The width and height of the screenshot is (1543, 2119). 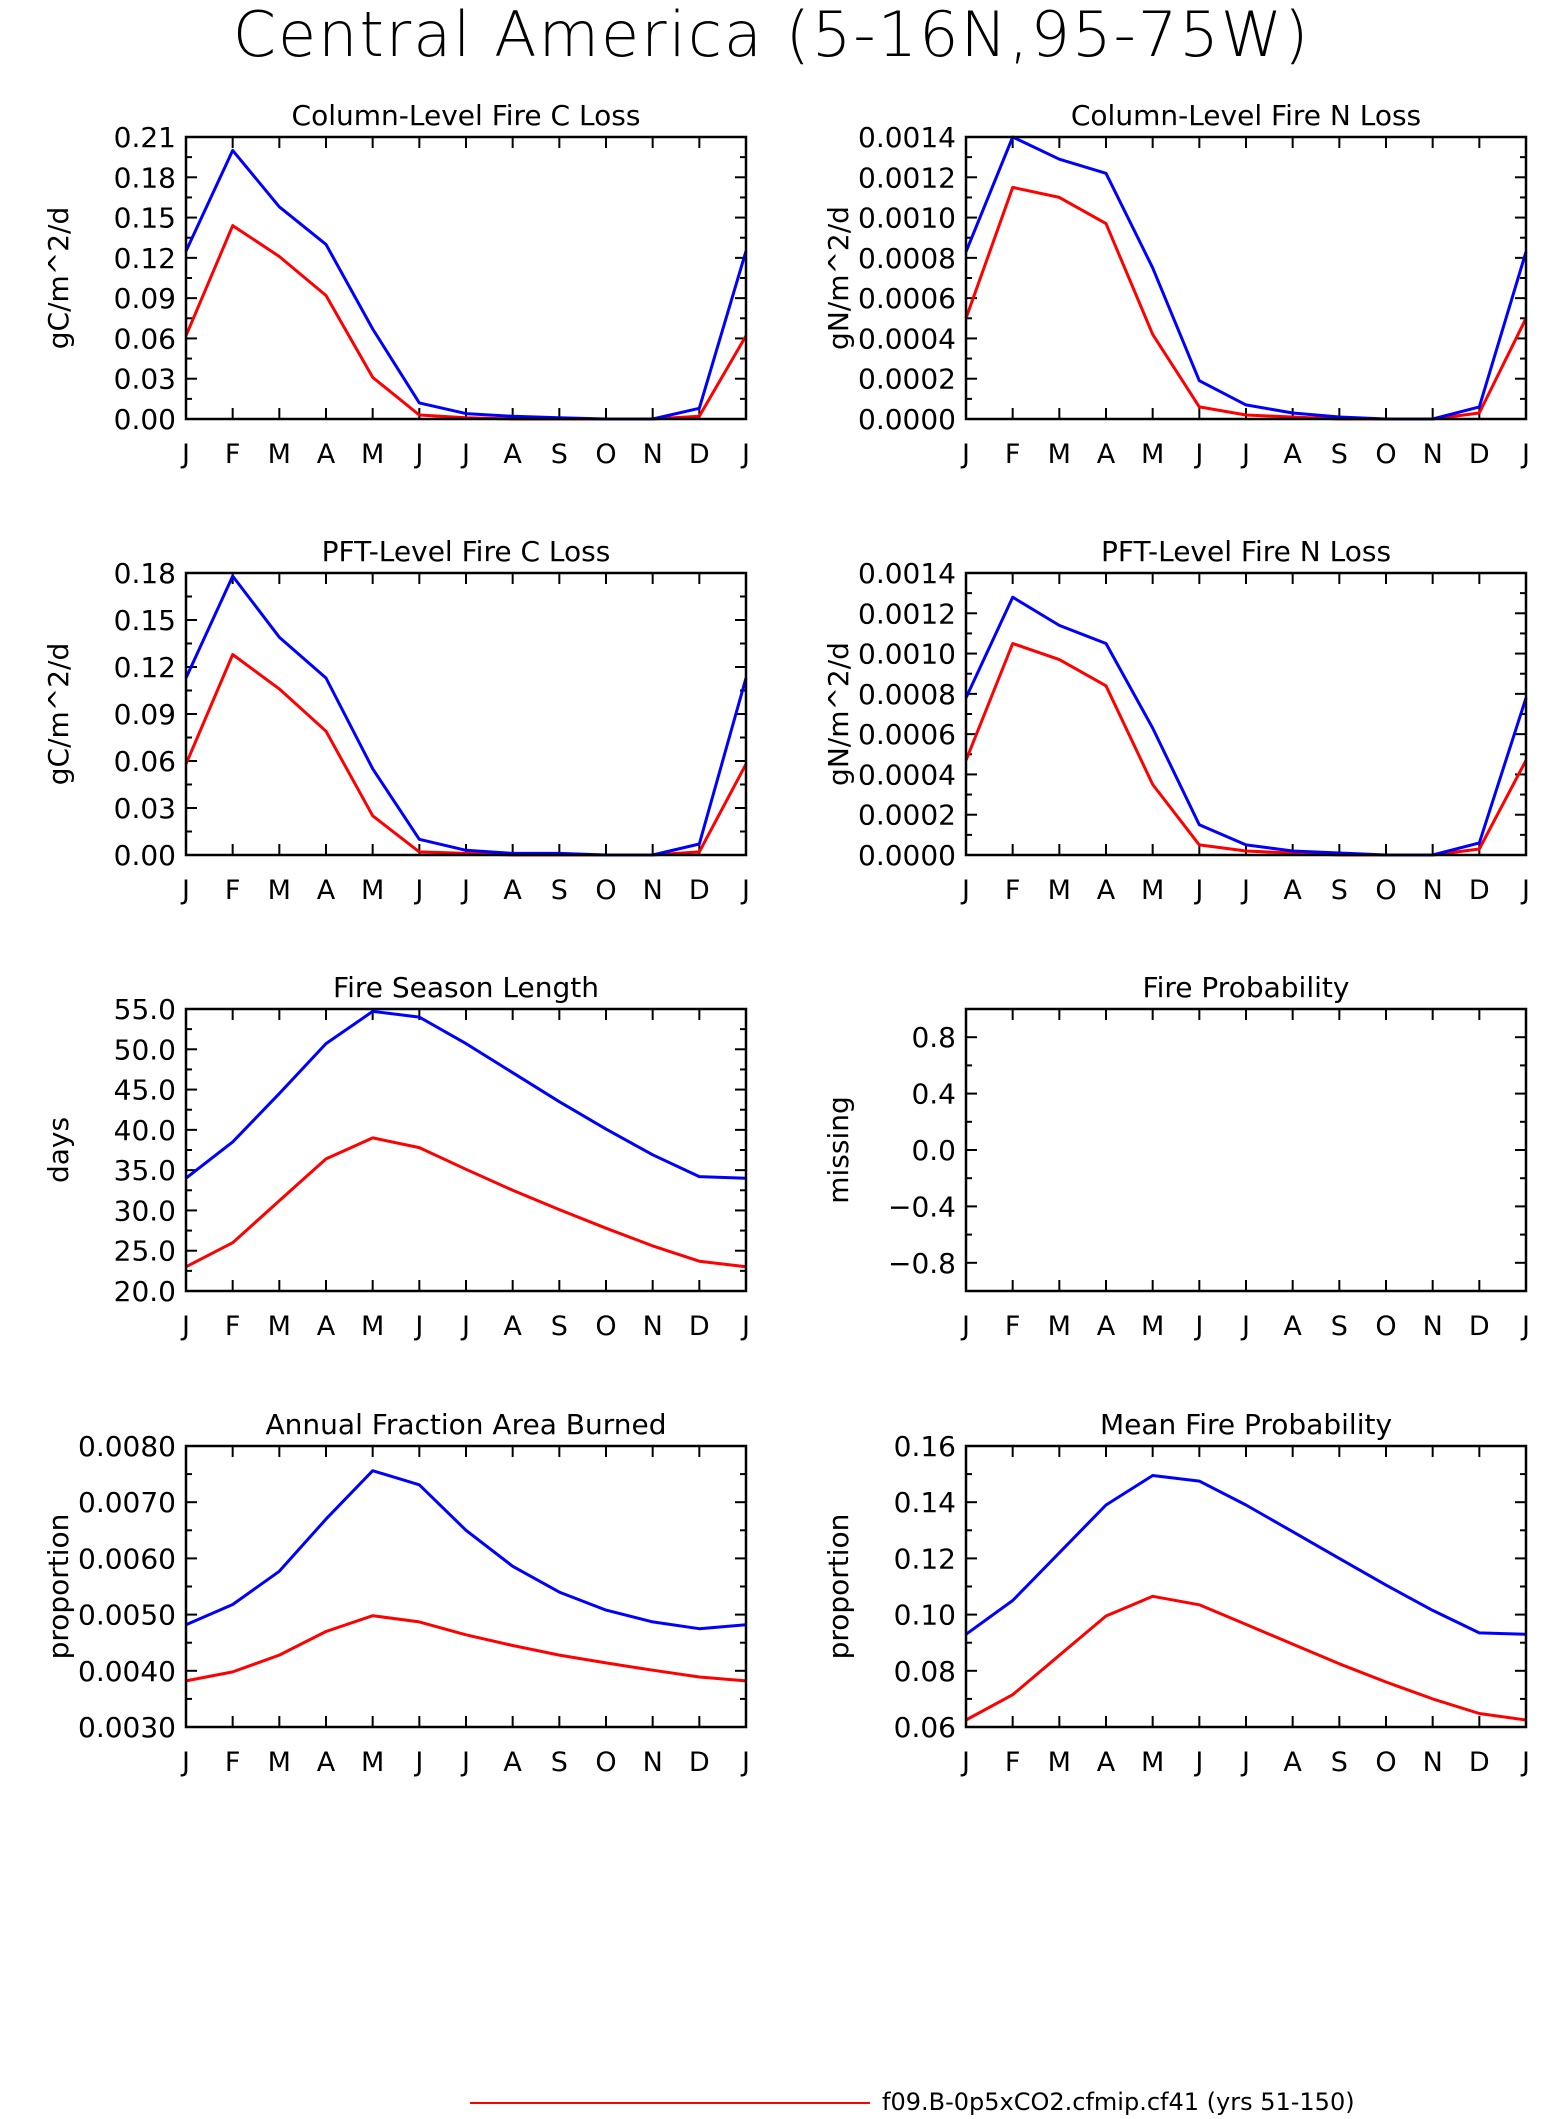 What do you see at coordinates (925, 1446) in the screenshot?
I see `y-tick-label: 0.16` at bounding box center [925, 1446].